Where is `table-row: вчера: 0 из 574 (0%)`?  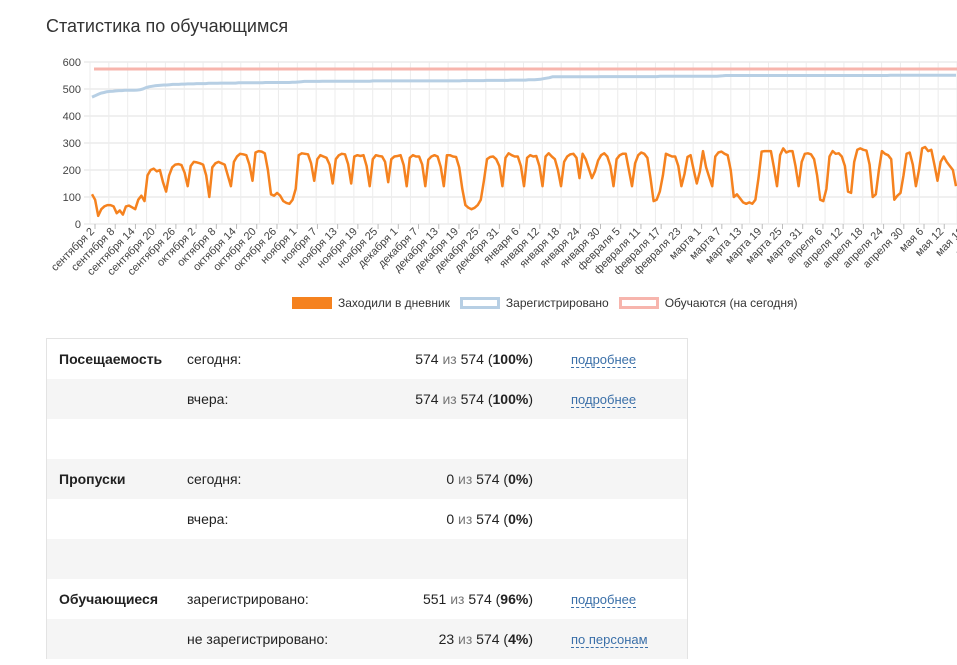
table-row: вчера: 0 из 574 (0%) is located at coordinates (367, 519).